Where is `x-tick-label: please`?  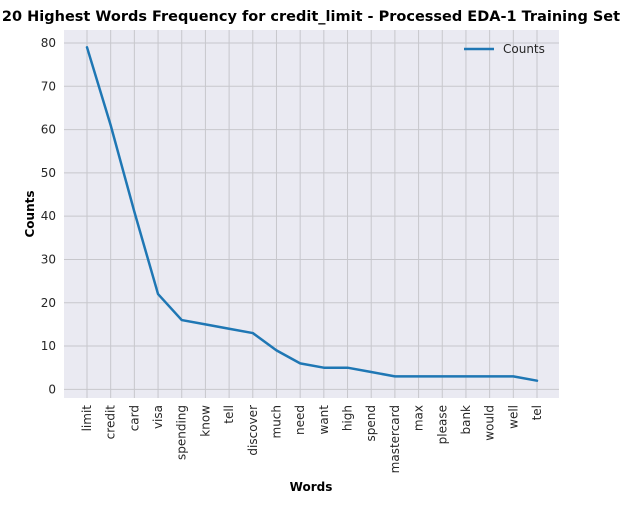 x-tick-label: please is located at coordinates (442, 424).